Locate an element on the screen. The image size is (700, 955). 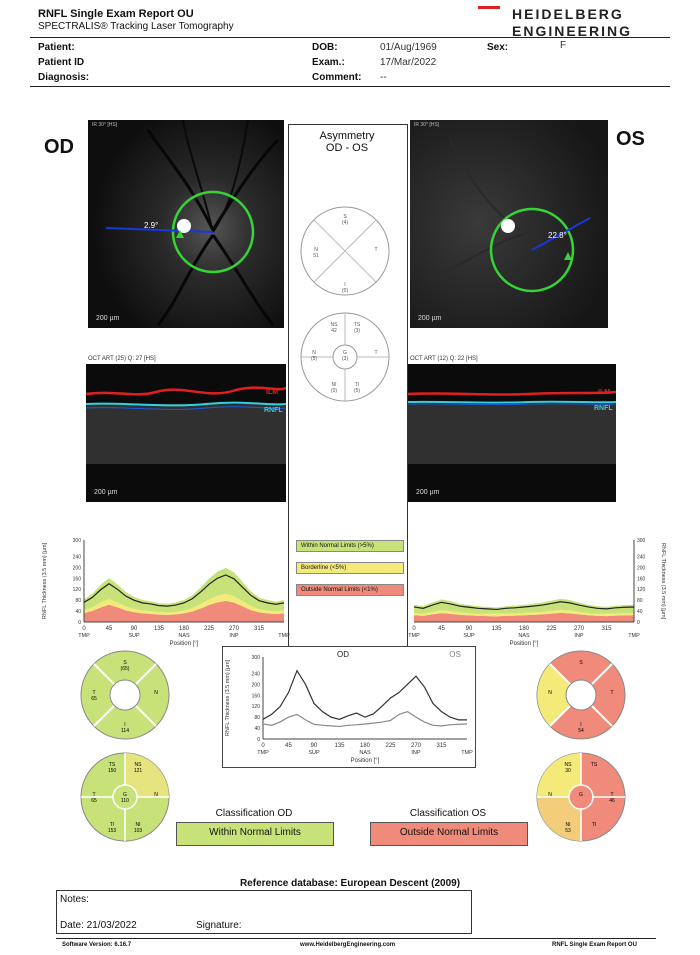
y-tick-label: 120 is located at coordinates (641, 590).